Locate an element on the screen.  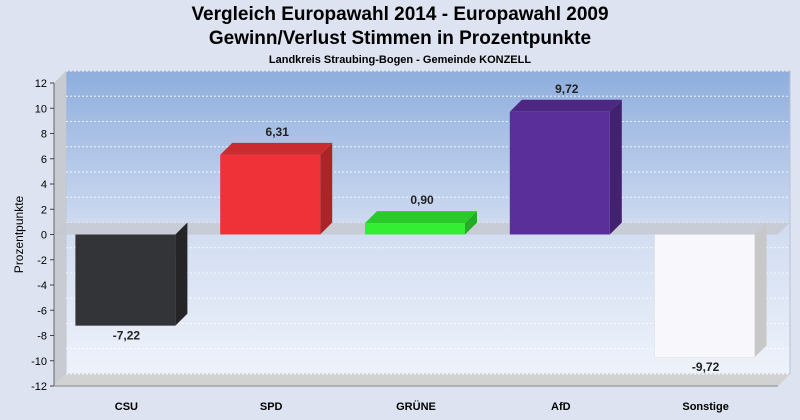
y-axis-label: Prozentpunkte is located at coordinates (19, 234).